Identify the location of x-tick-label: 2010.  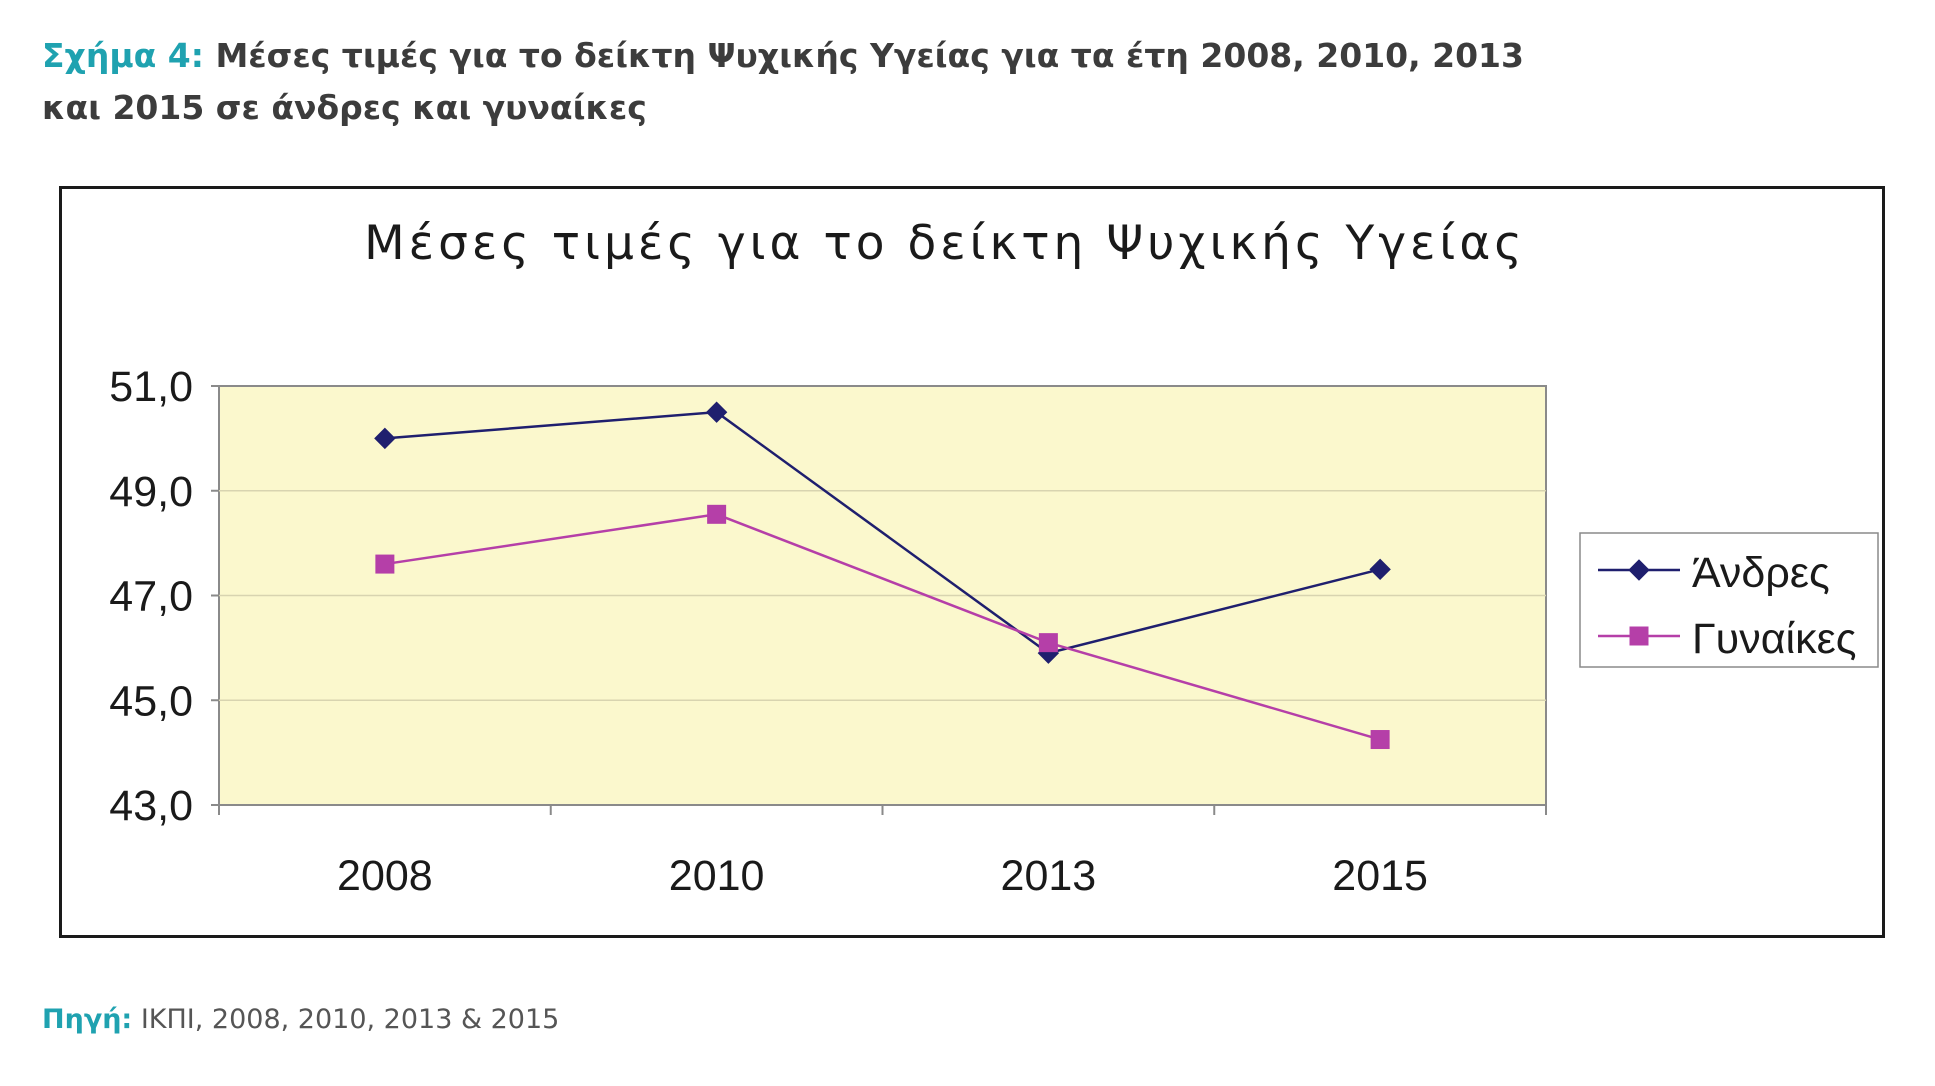
(717, 876).